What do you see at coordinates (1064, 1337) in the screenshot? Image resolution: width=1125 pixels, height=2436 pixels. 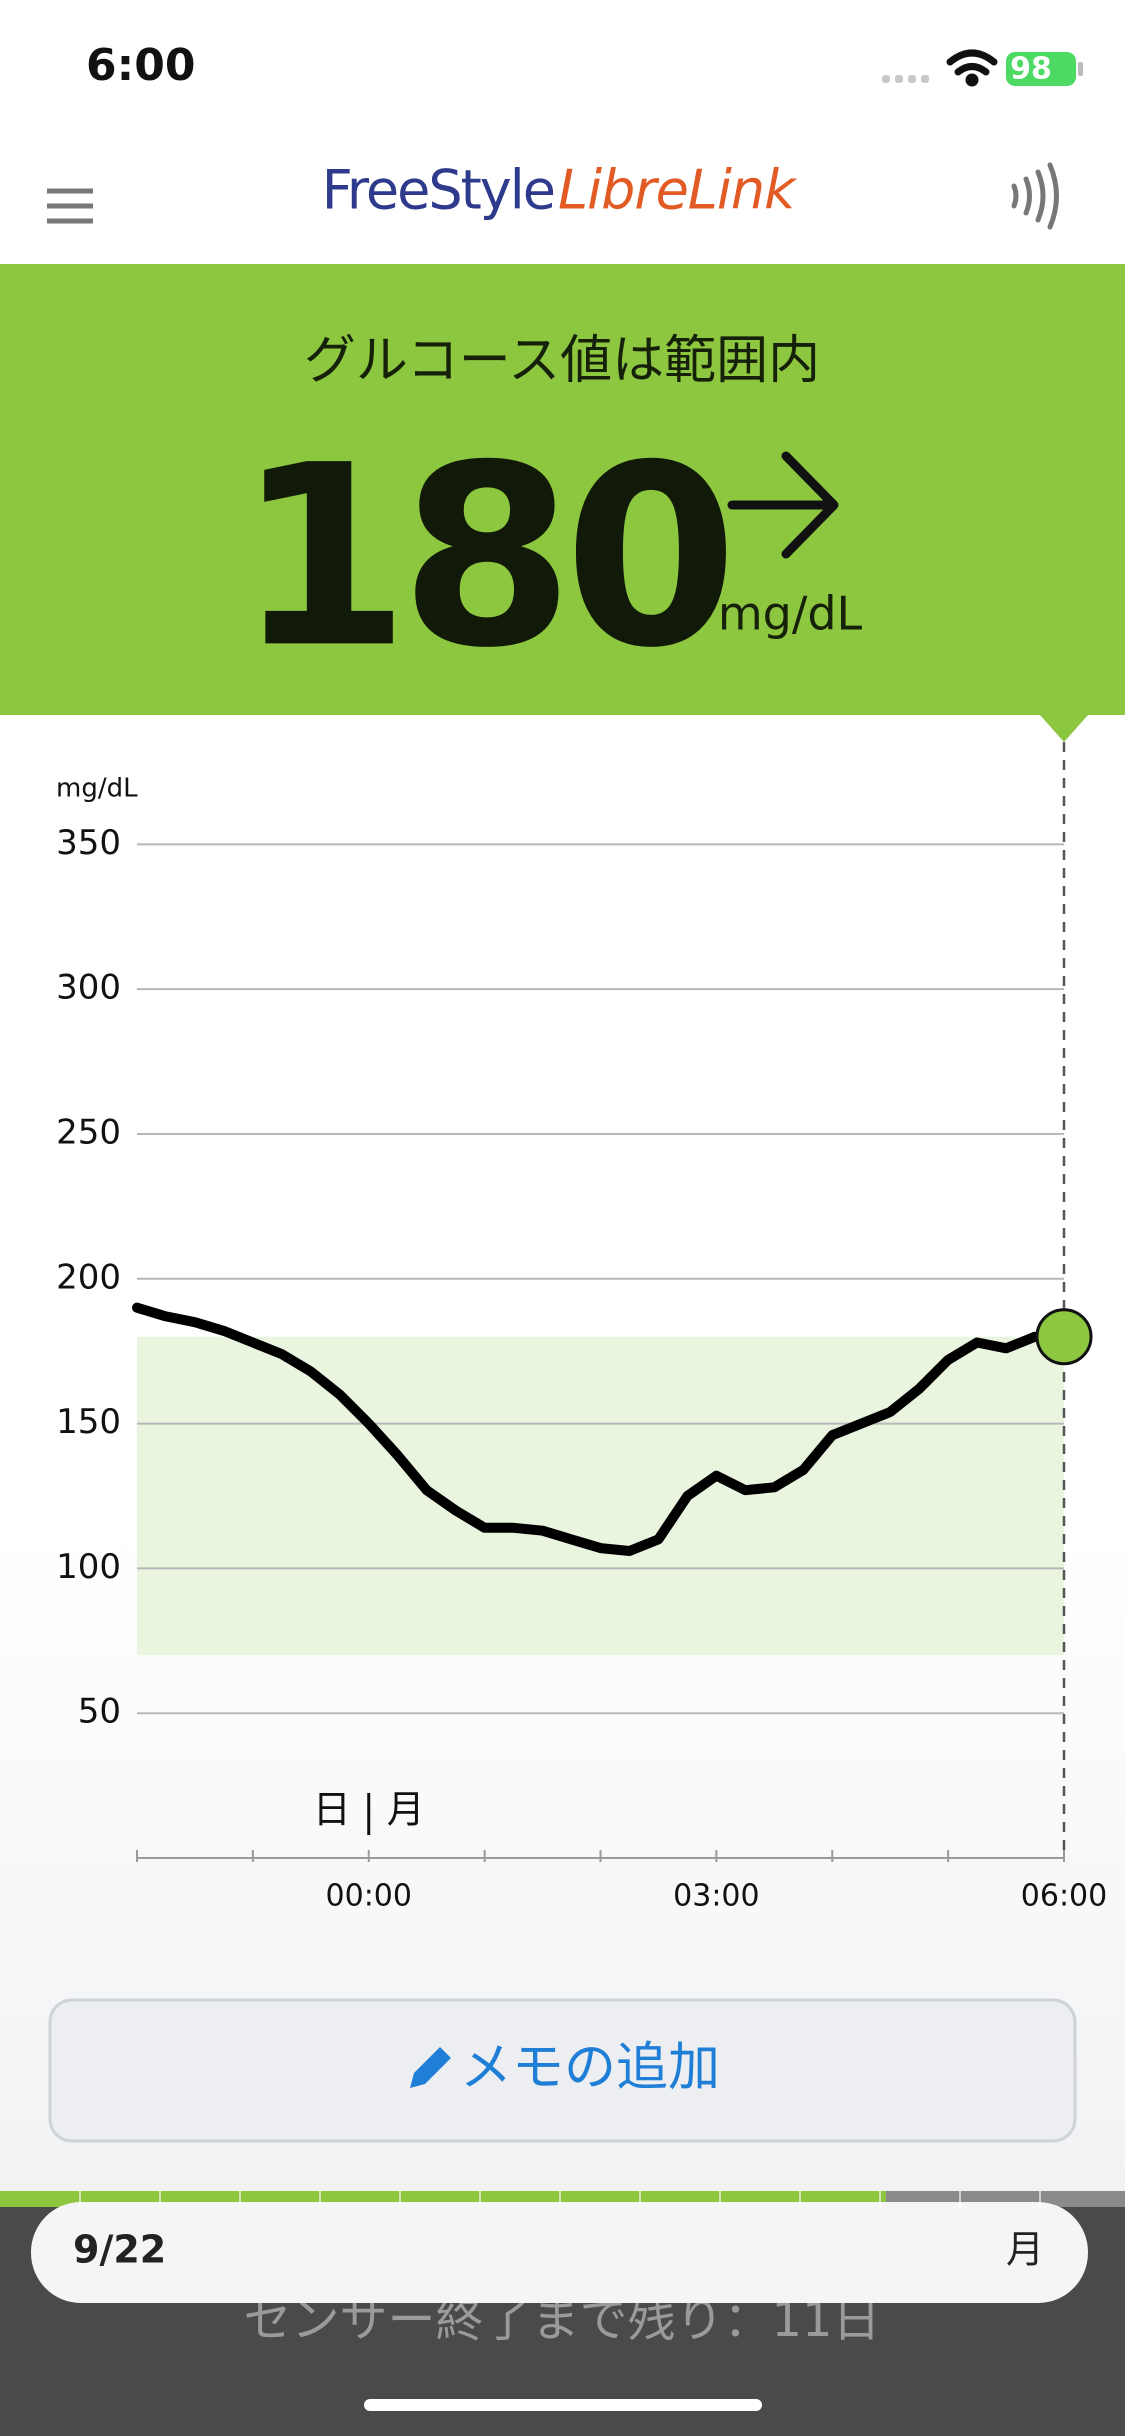 I see `current-point` at bounding box center [1064, 1337].